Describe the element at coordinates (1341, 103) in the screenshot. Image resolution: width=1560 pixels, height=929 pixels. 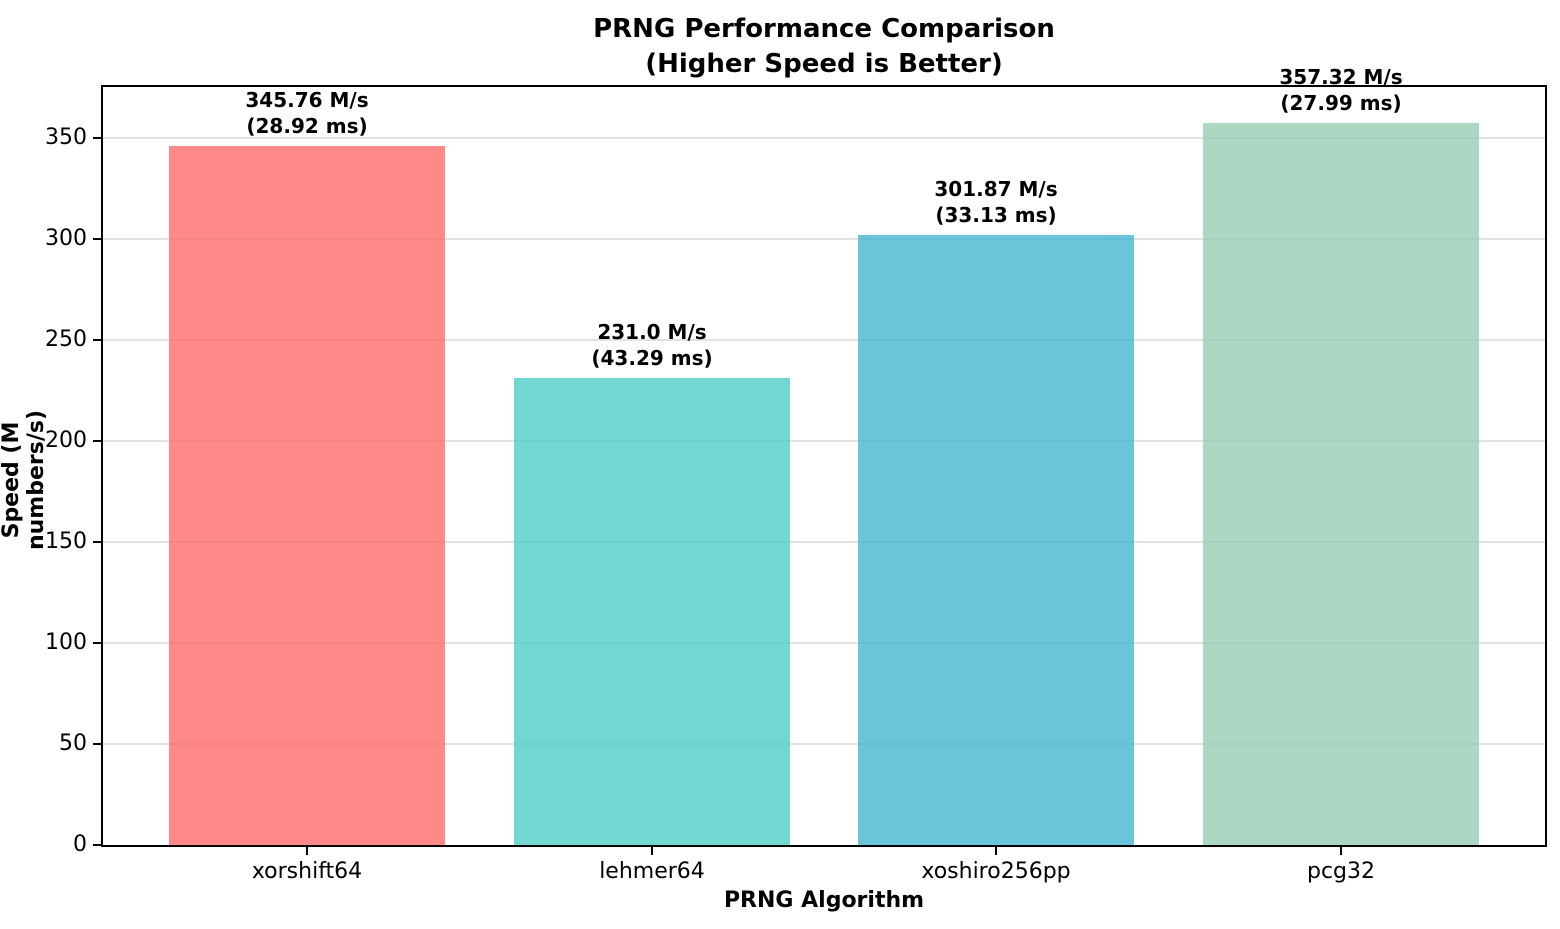
I see `bar-value-time: (27.99 ms)` at that location.